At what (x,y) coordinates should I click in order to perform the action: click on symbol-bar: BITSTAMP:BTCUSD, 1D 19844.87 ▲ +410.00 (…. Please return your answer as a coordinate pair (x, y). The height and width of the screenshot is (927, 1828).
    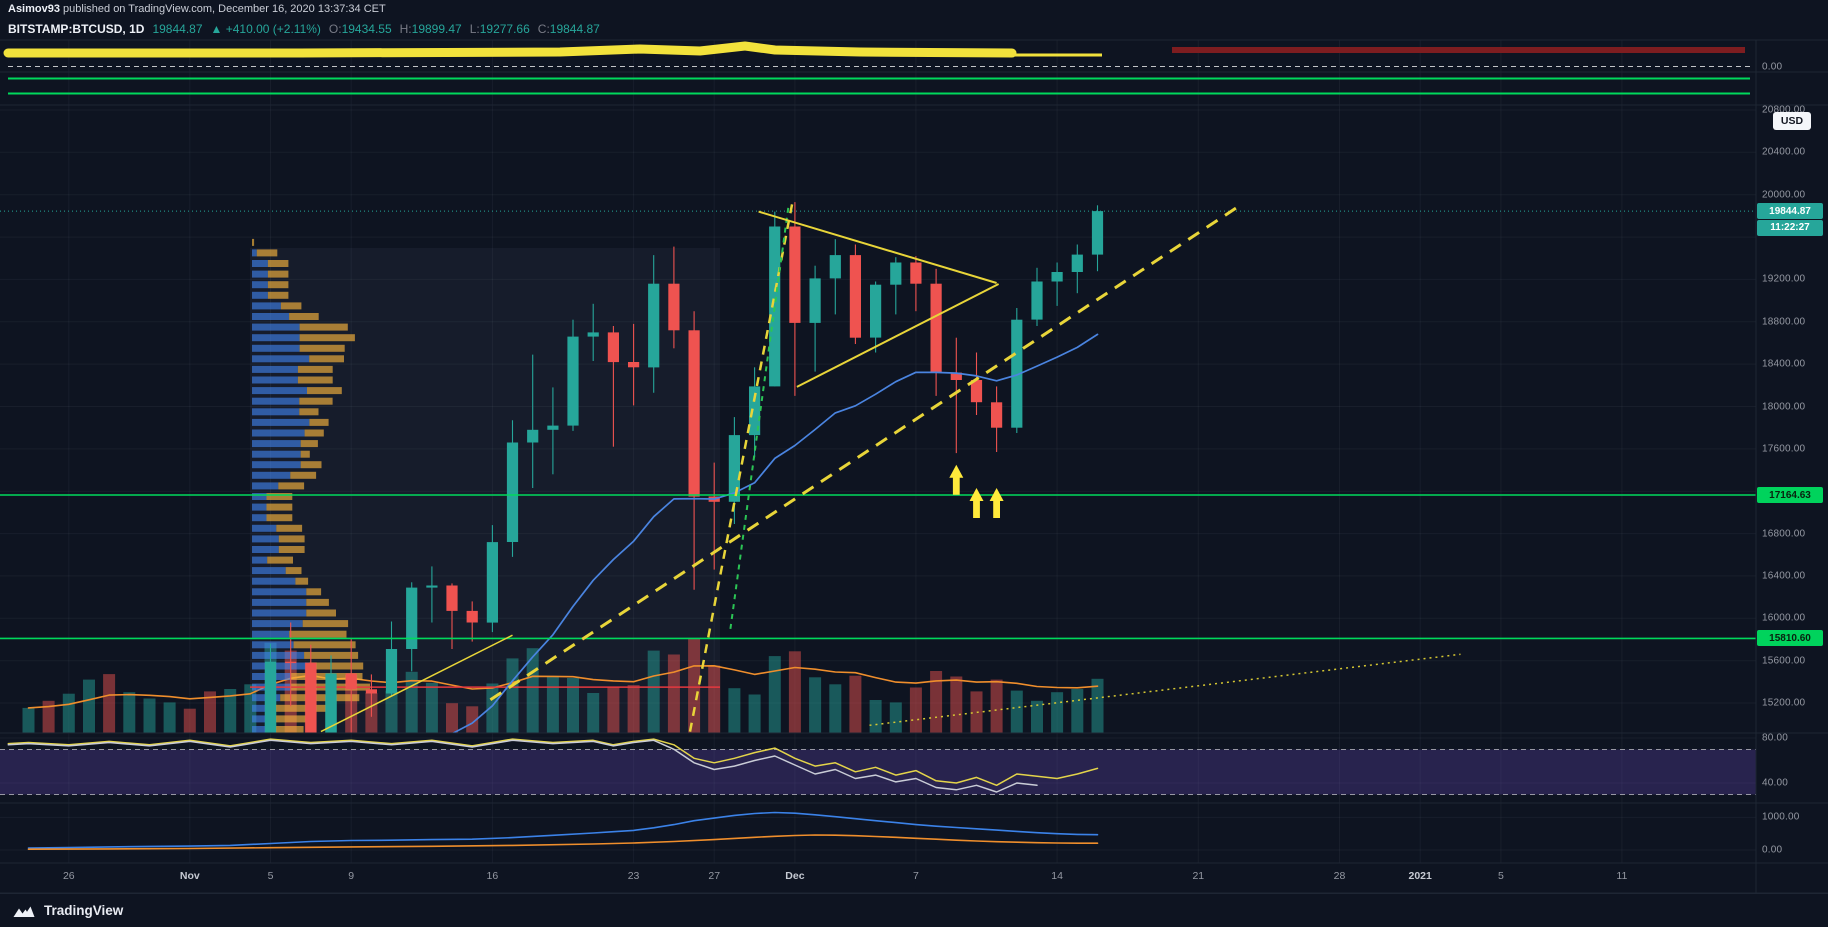
    Looking at the image, I should click on (304, 29).